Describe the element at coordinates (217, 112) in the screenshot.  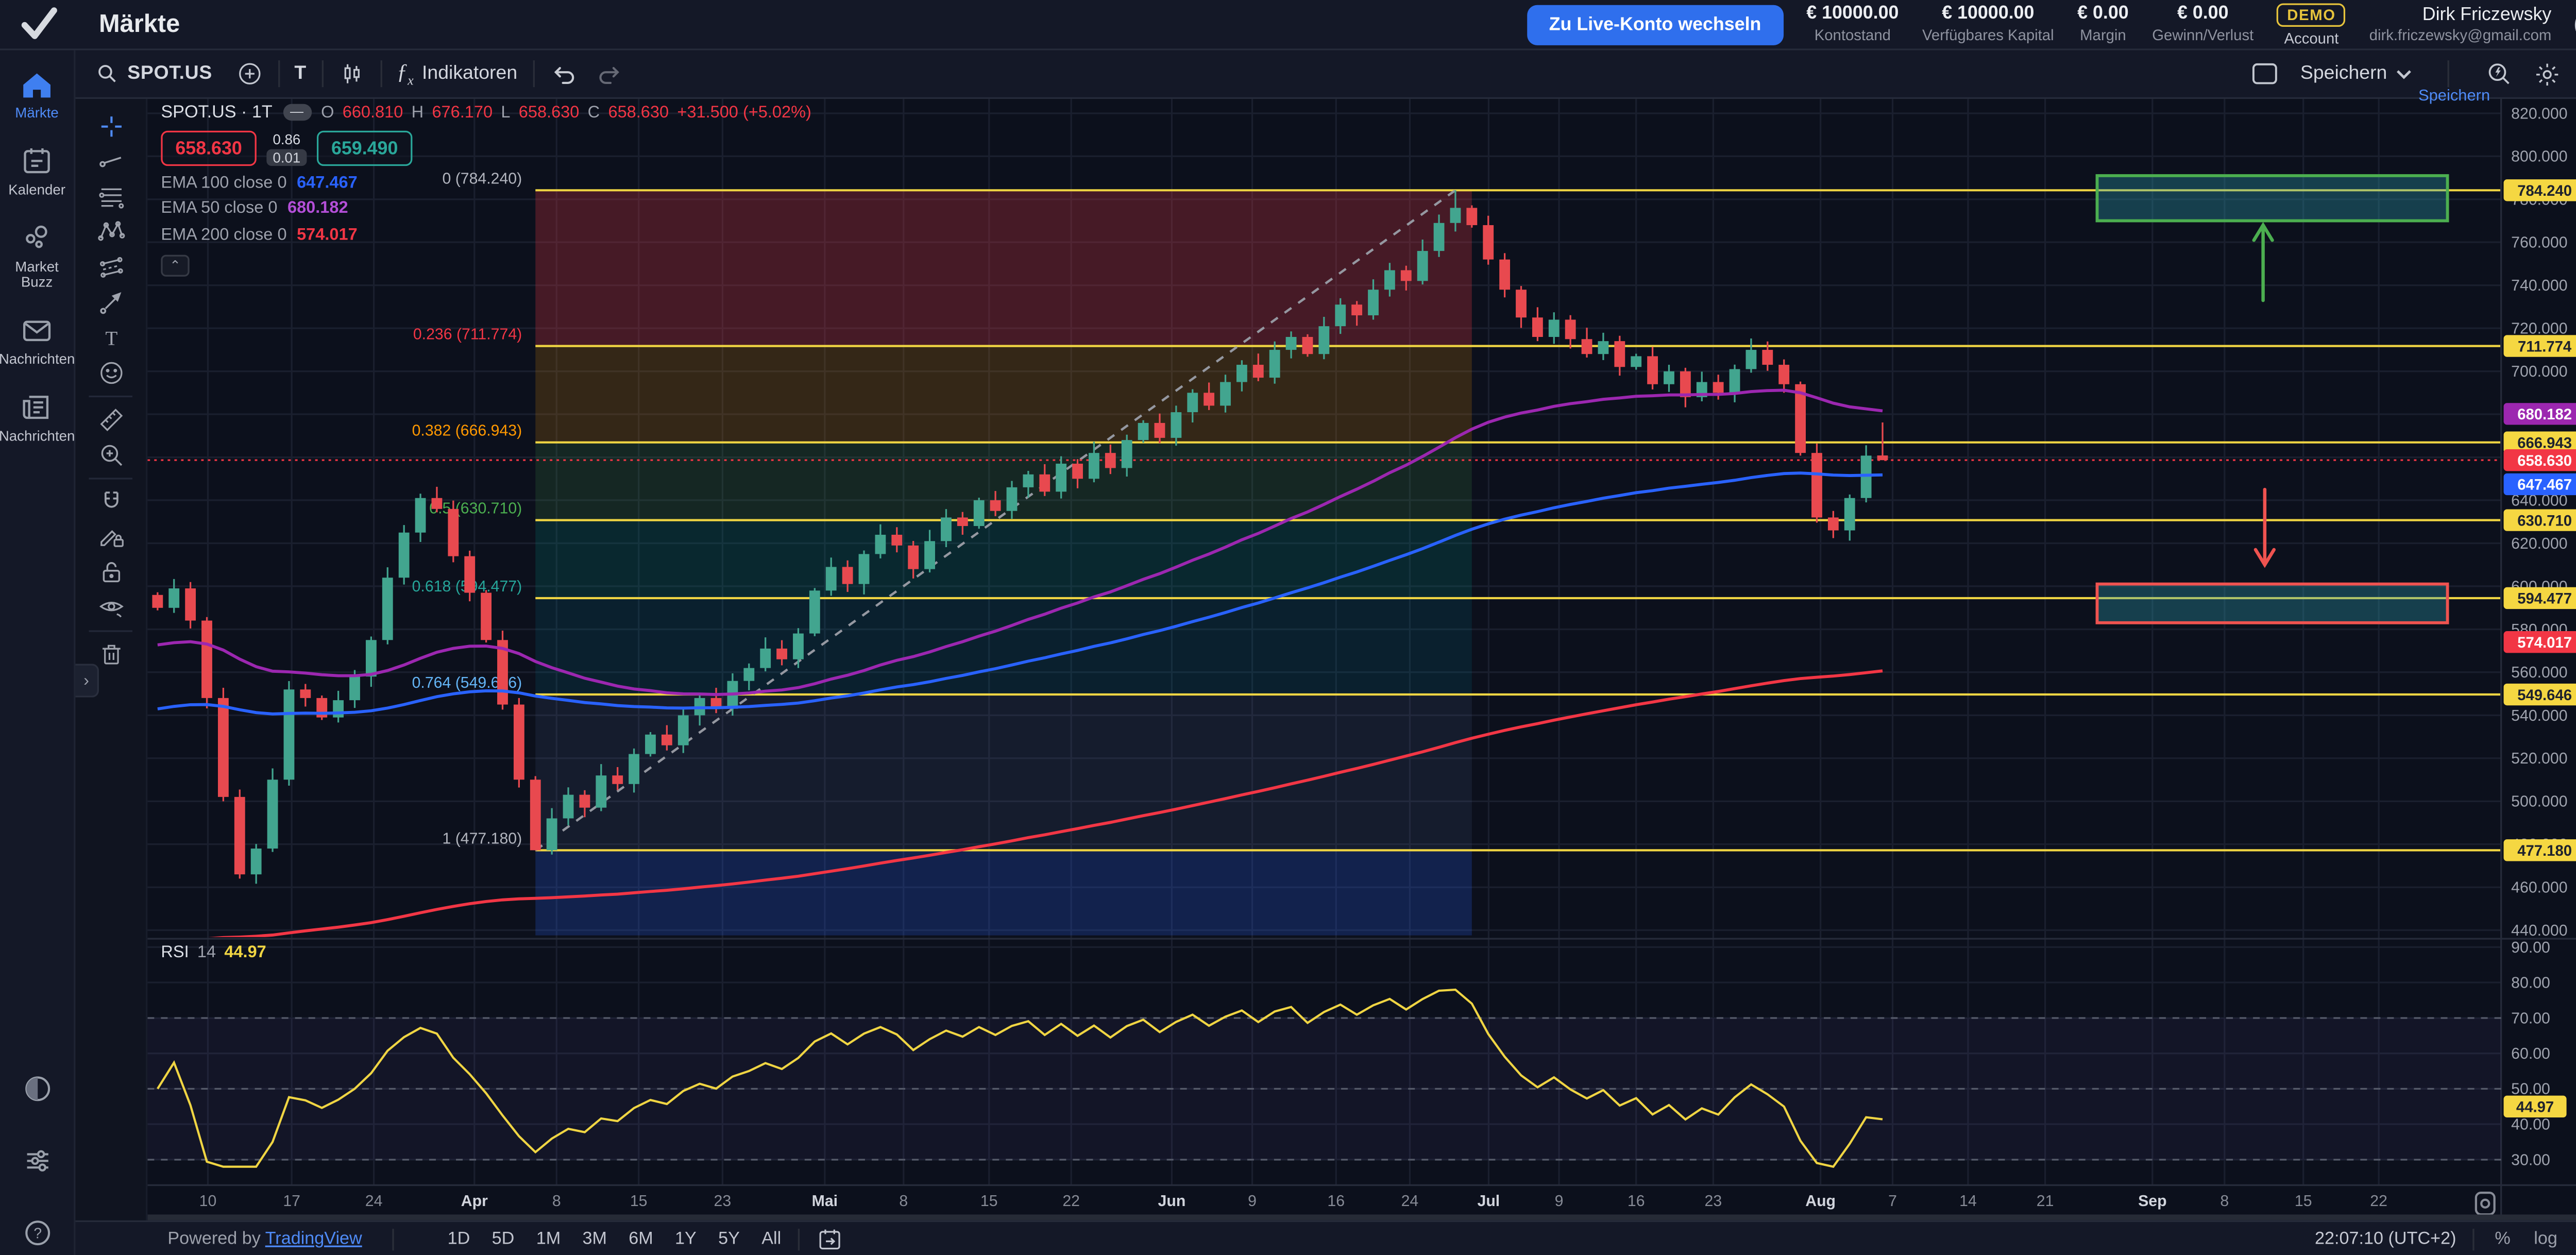
I see `legend-symbol: SPOT.US · 1T` at that location.